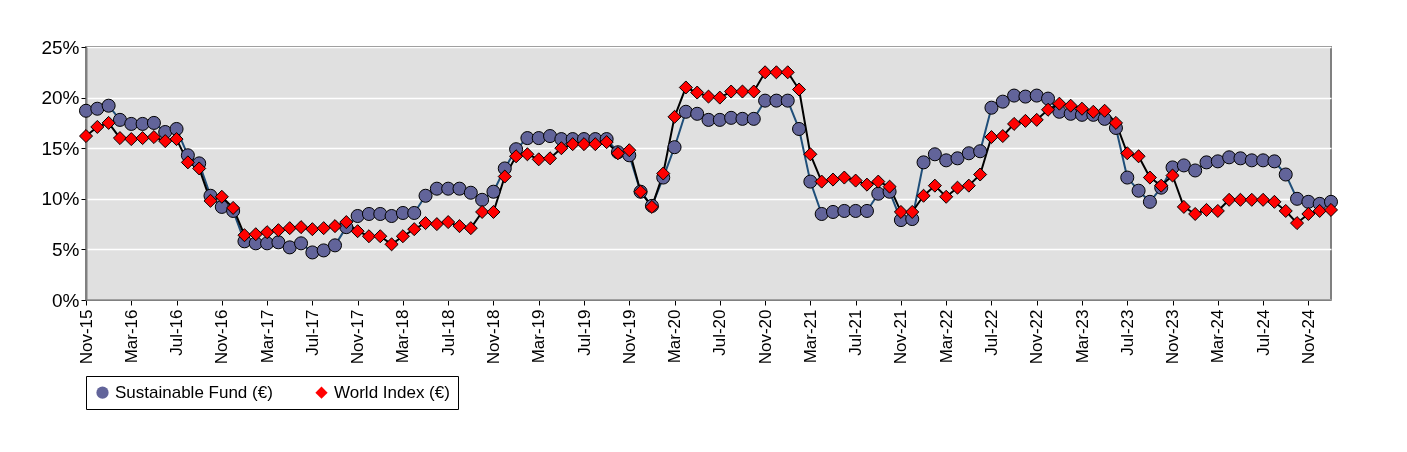 The width and height of the screenshot is (1407, 452). Describe the element at coordinates (810, 336) in the screenshot. I see `x-tick-label: Mar-21` at that location.